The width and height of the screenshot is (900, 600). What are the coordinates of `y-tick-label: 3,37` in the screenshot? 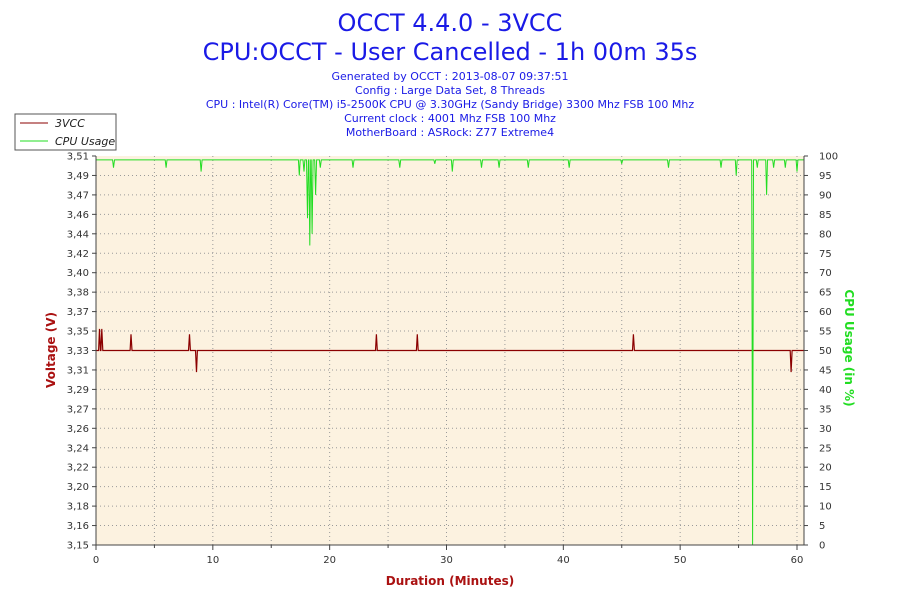 It's located at (78, 312).